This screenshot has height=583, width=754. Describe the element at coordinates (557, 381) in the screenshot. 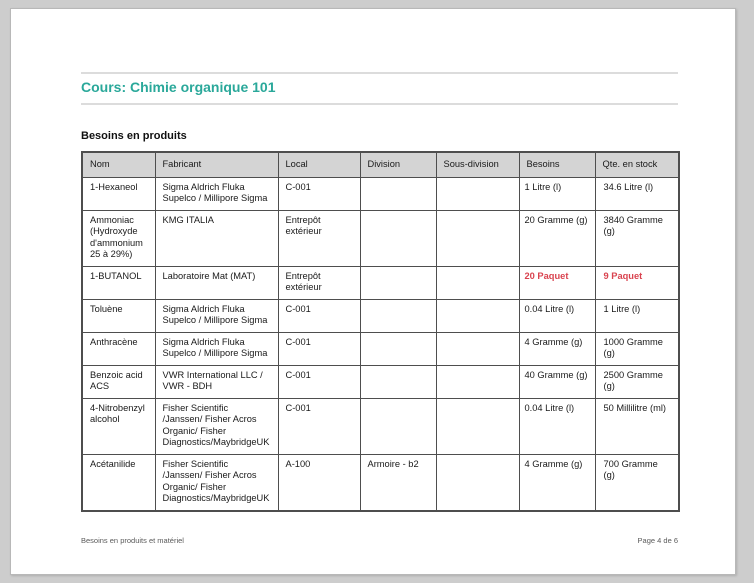

I see `table-cell: 40 Gramme (g)` at that location.